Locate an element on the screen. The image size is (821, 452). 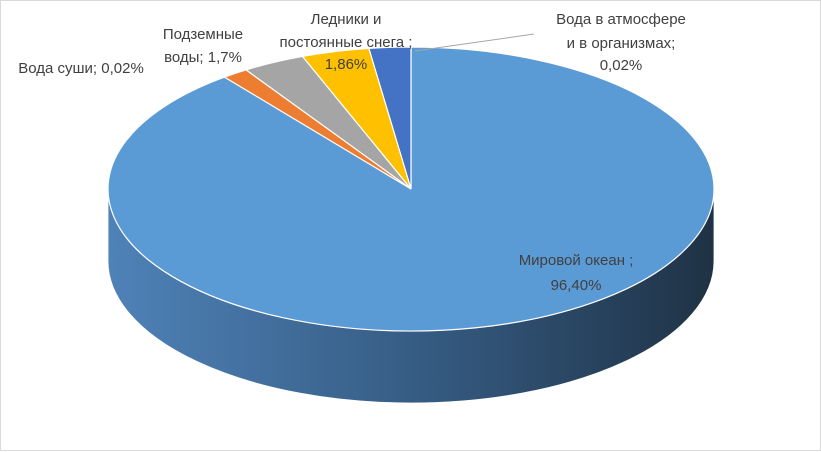
data-label-2-2: 1,86% is located at coordinates (346, 64).